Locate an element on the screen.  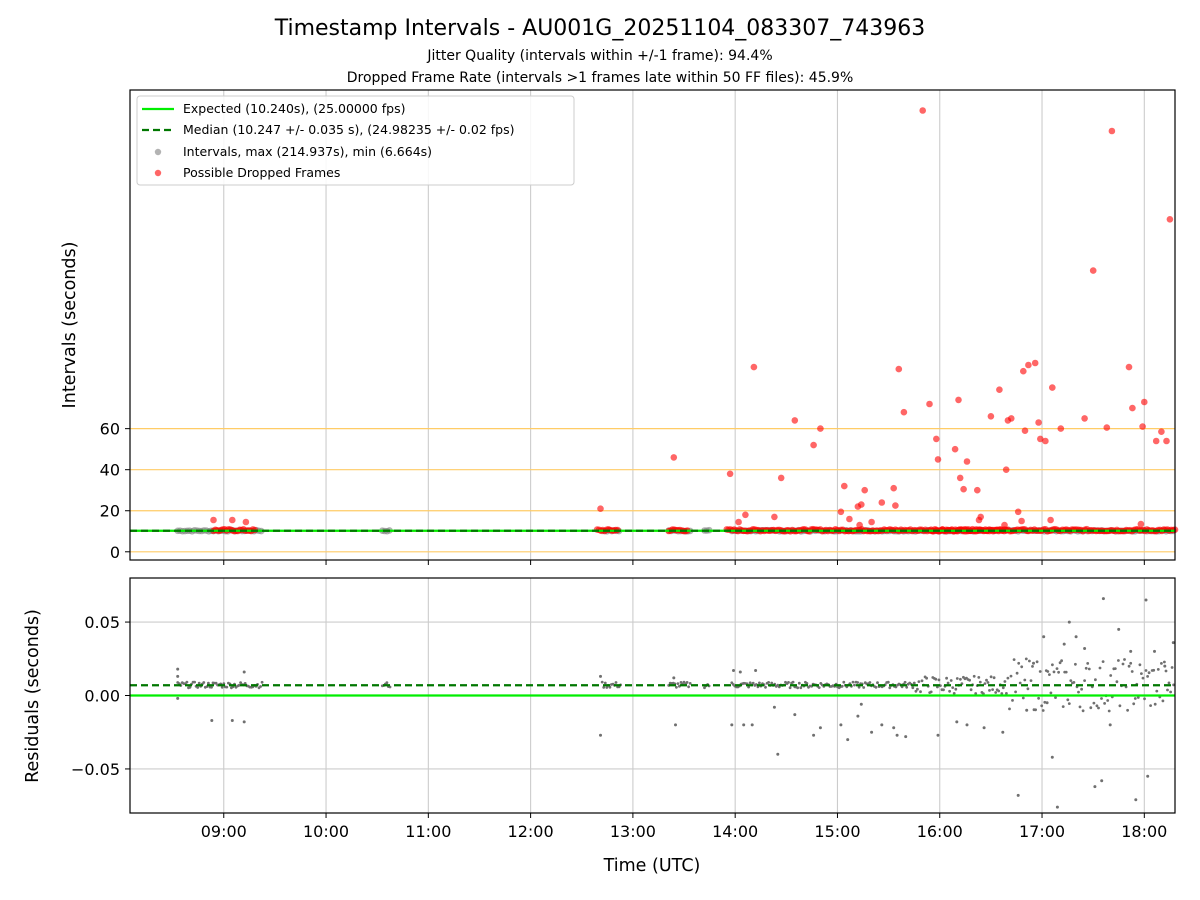
legend-dropped-swatch is located at coordinates (158, 173).